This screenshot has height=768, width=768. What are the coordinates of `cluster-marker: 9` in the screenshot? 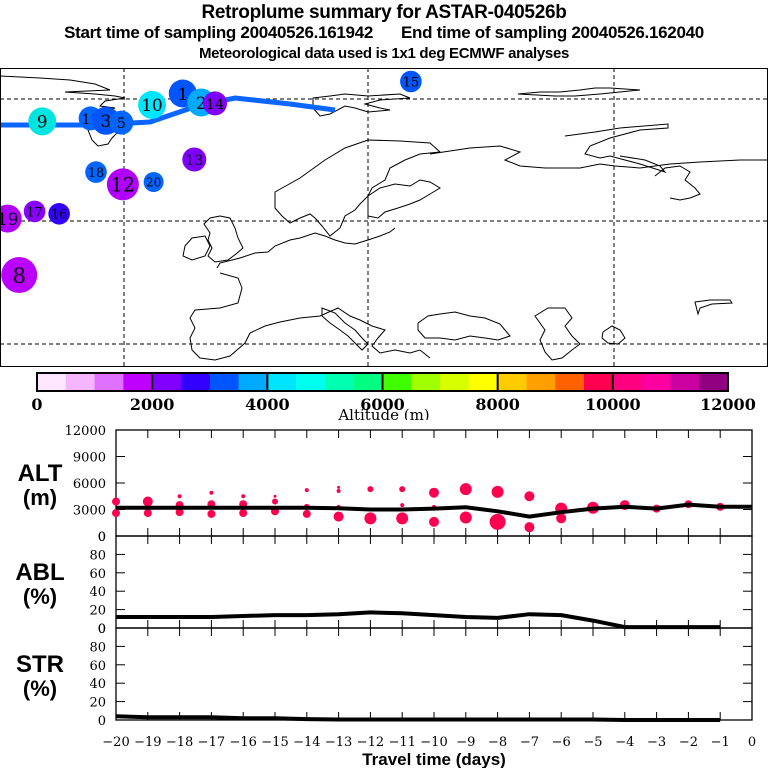 It's located at (42, 121).